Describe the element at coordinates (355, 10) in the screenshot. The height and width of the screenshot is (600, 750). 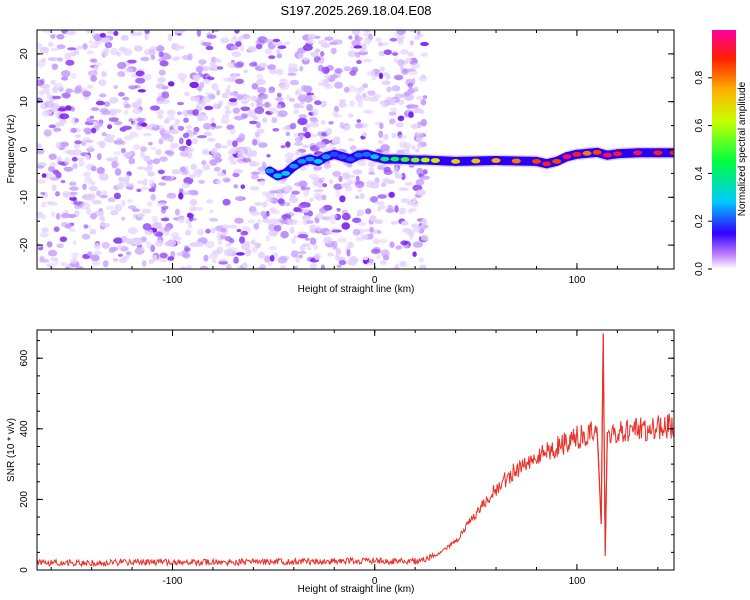
I see `figure-title: S197.2025.269.18.04.E08` at that location.